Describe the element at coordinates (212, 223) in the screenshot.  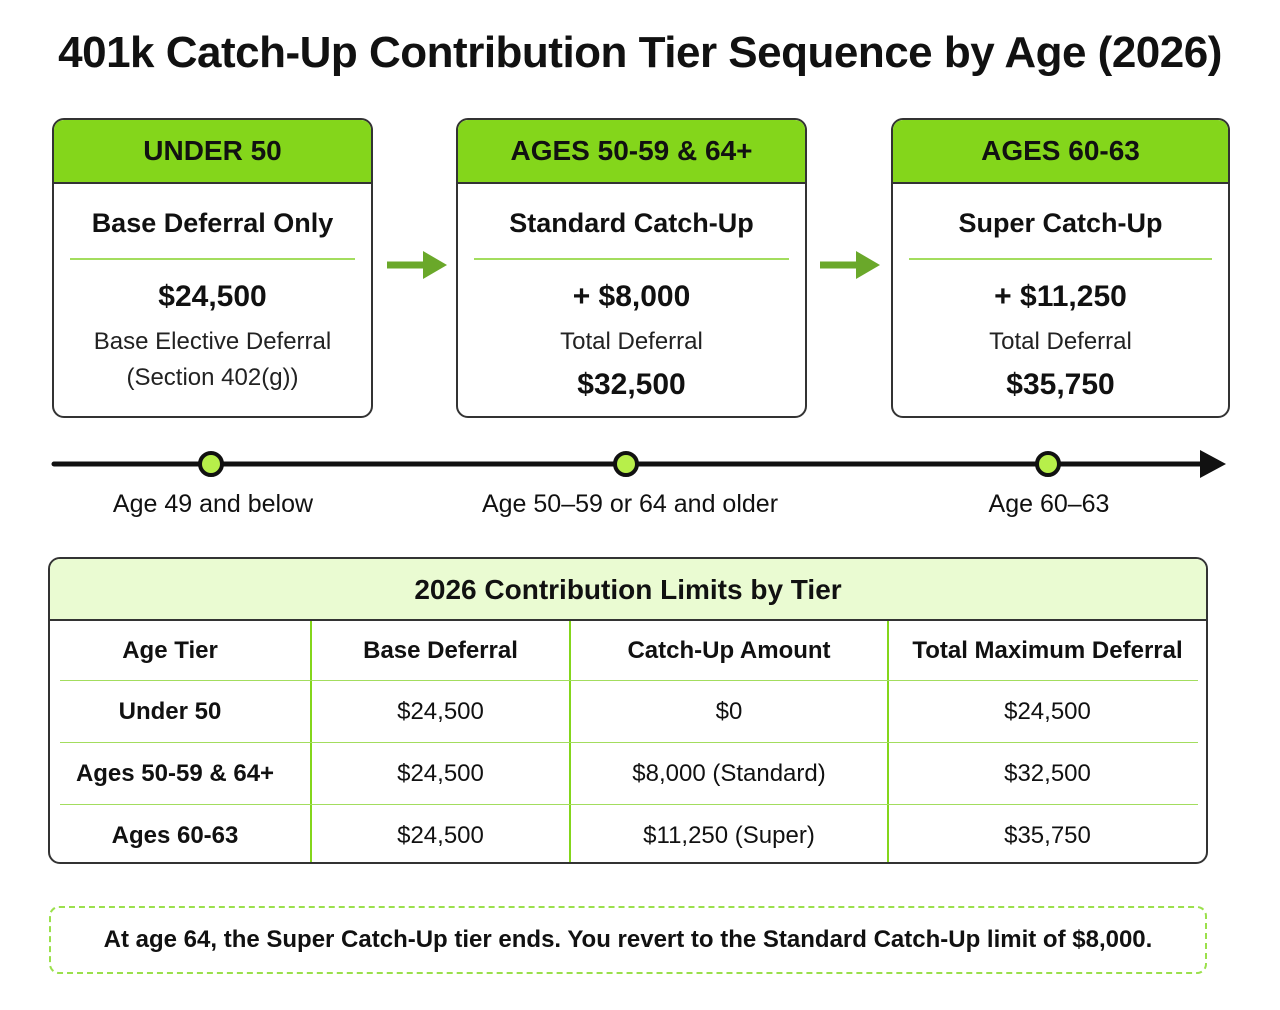
I see `tier-card-subtitle: Base Deferral Only` at that location.